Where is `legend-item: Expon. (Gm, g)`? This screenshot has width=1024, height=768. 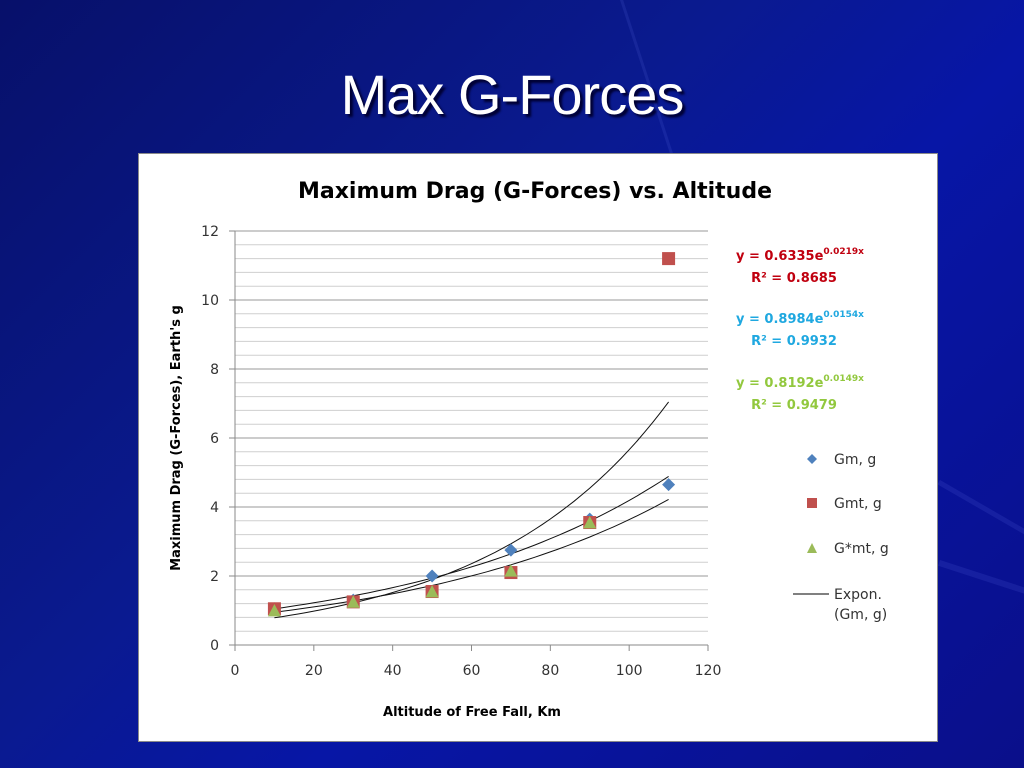
legend-item: Expon. (Gm, g) is located at coordinates (840, 605).